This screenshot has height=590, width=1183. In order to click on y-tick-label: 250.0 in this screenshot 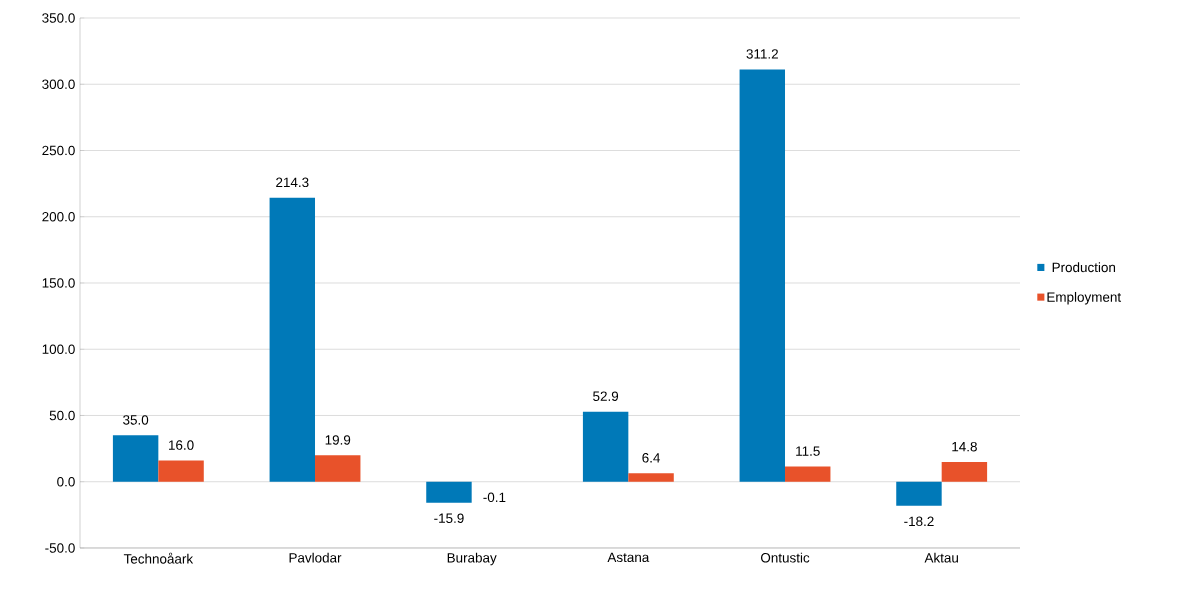, I will do `click(58, 150)`.